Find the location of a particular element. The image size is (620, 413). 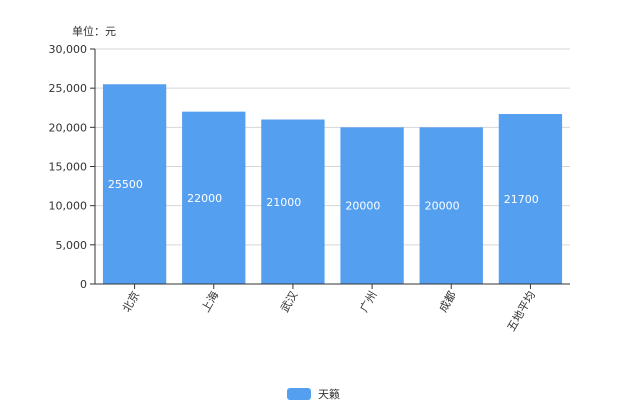

y-tick-label: 20,000 is located at coordinates (68, 127).